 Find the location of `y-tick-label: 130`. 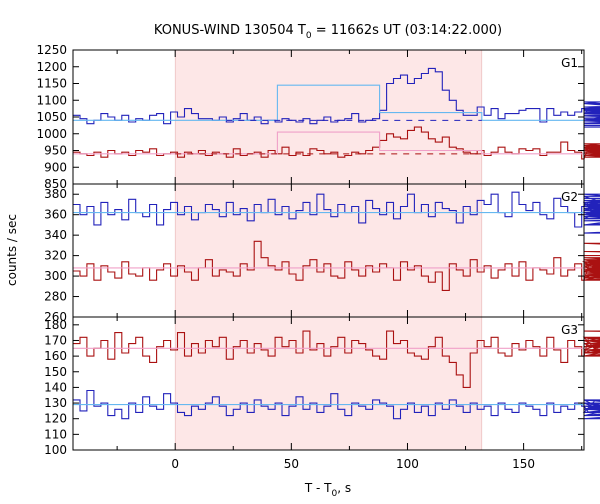

y-tick-label: 130 is located at coordinates (55, 403).